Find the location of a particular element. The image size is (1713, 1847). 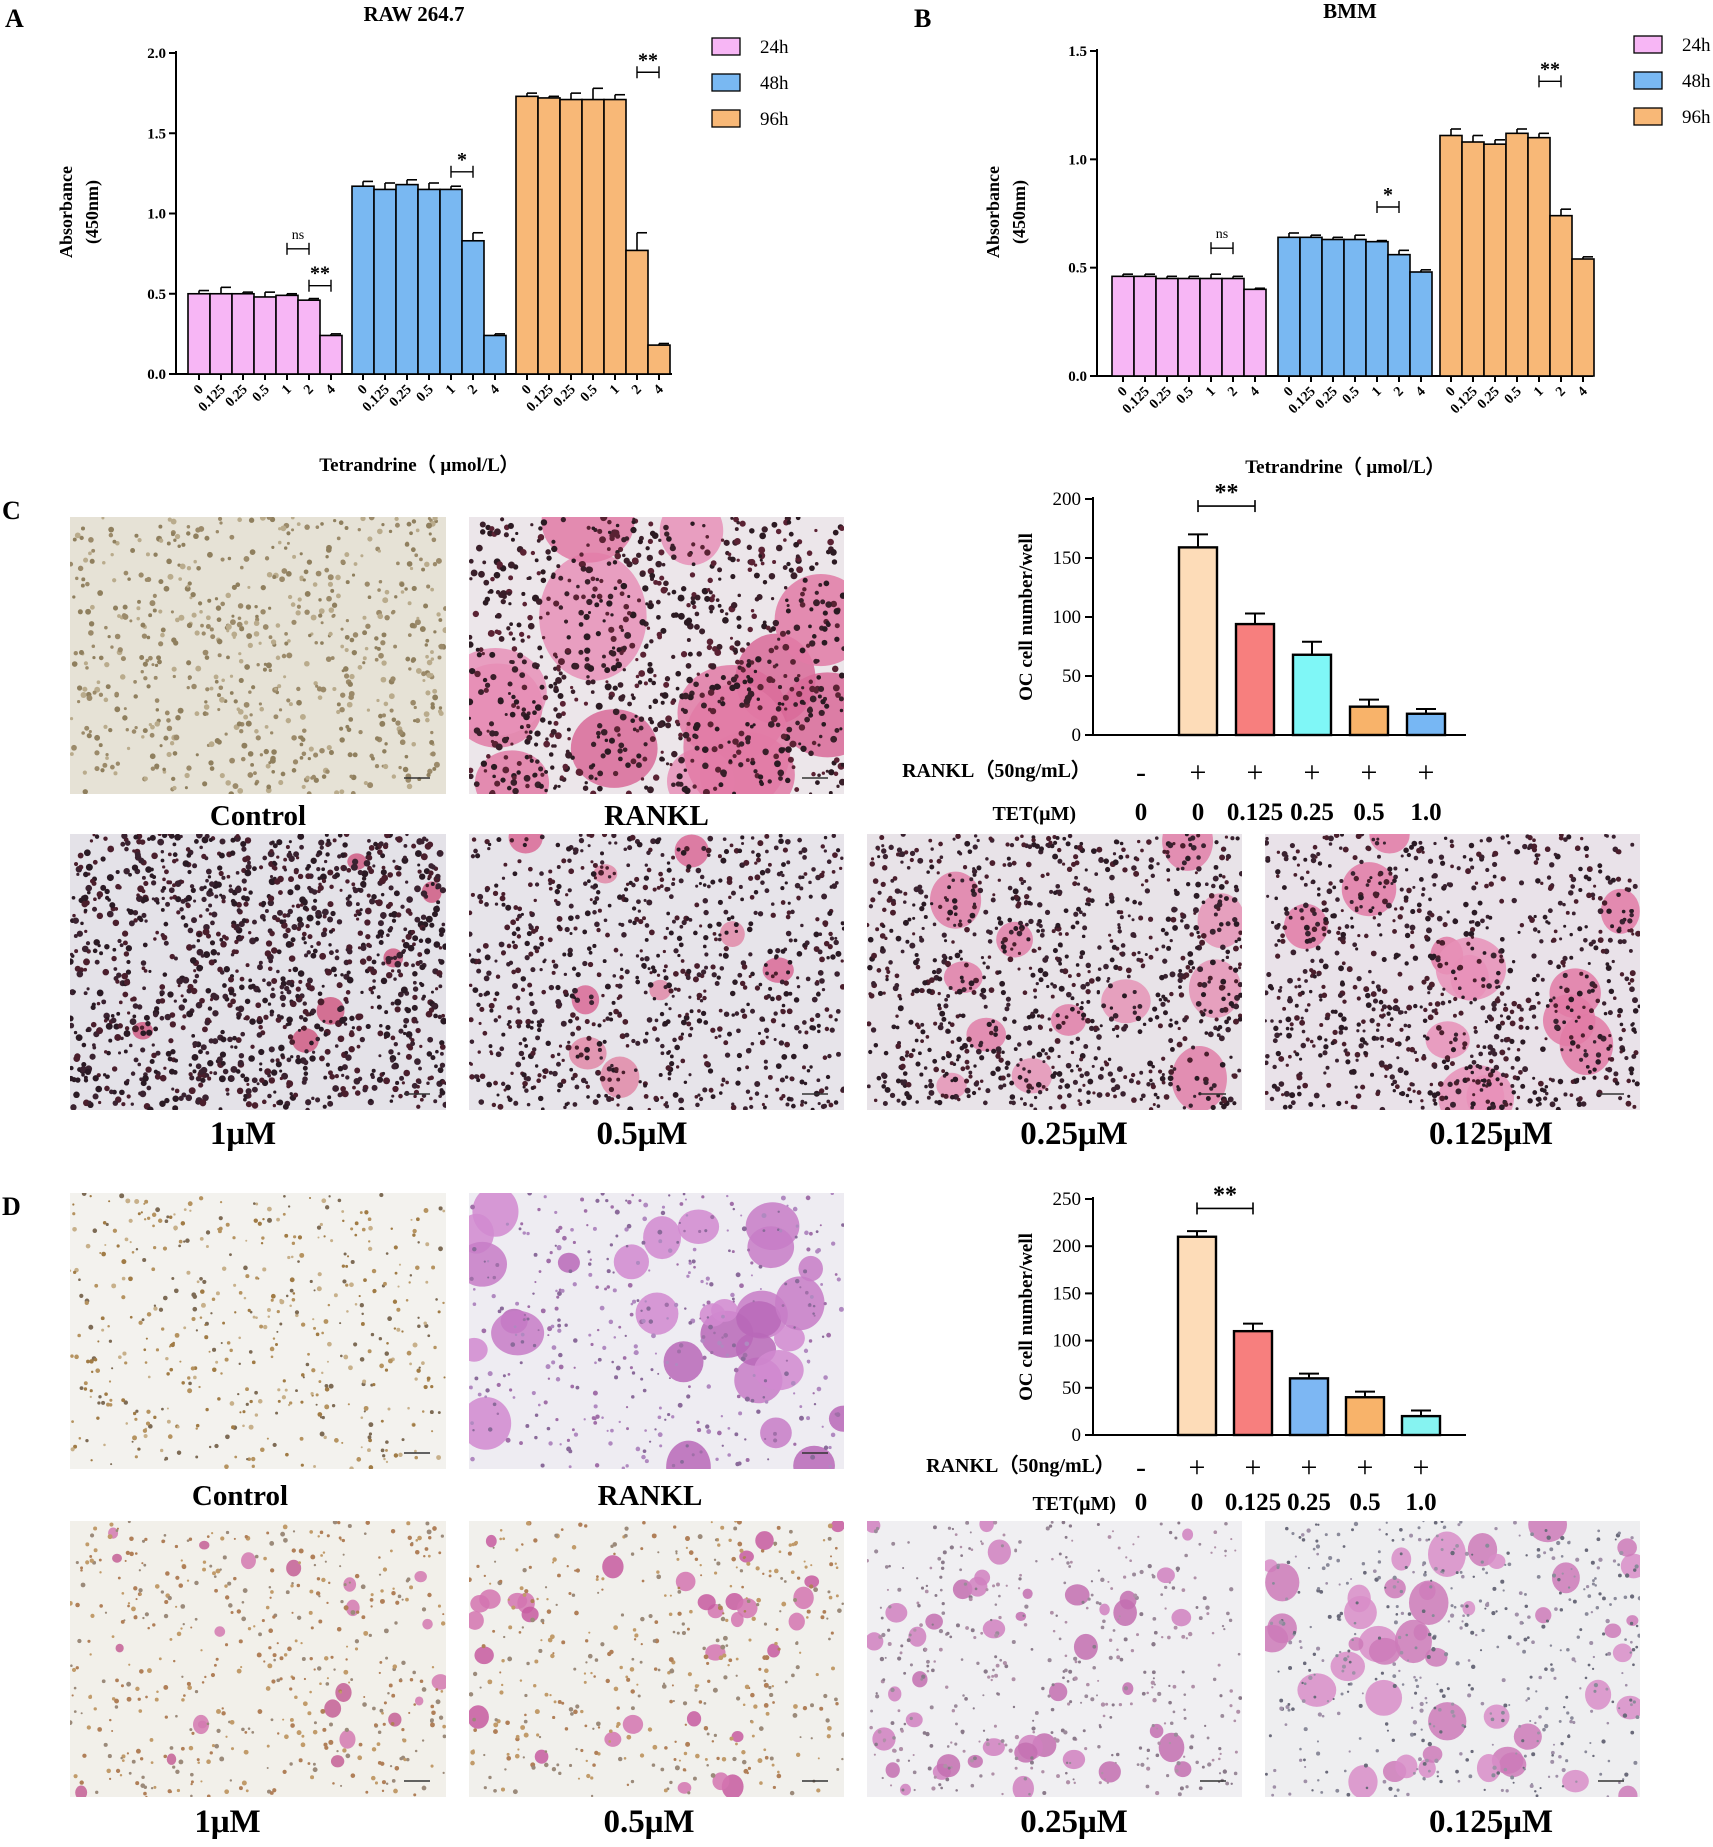

chart-c-significance-label: ** is located at coordinates (1227, 493).